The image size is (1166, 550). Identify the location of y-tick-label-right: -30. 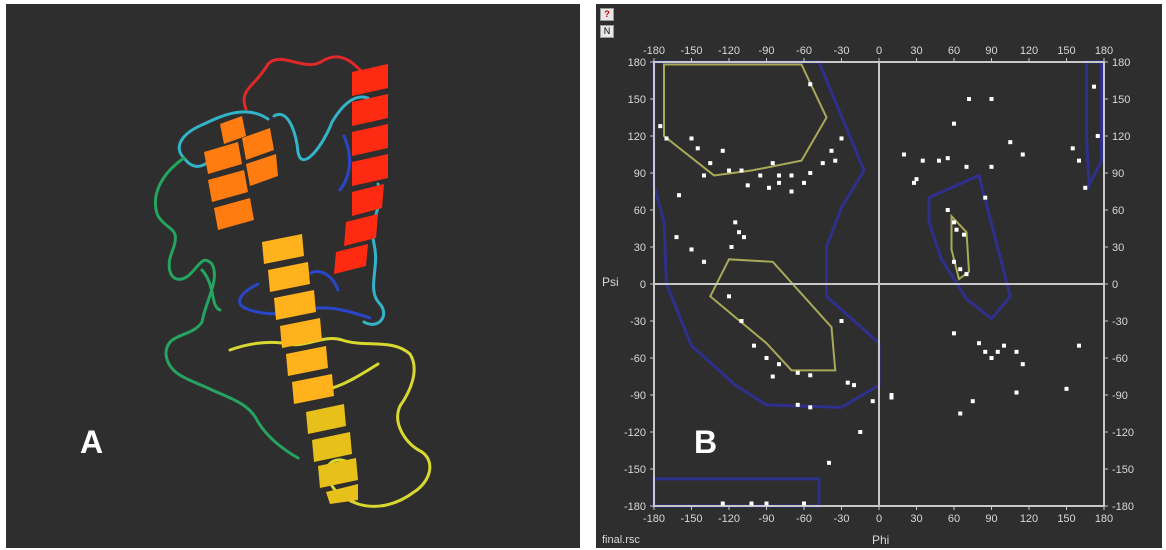
(1120, 322).